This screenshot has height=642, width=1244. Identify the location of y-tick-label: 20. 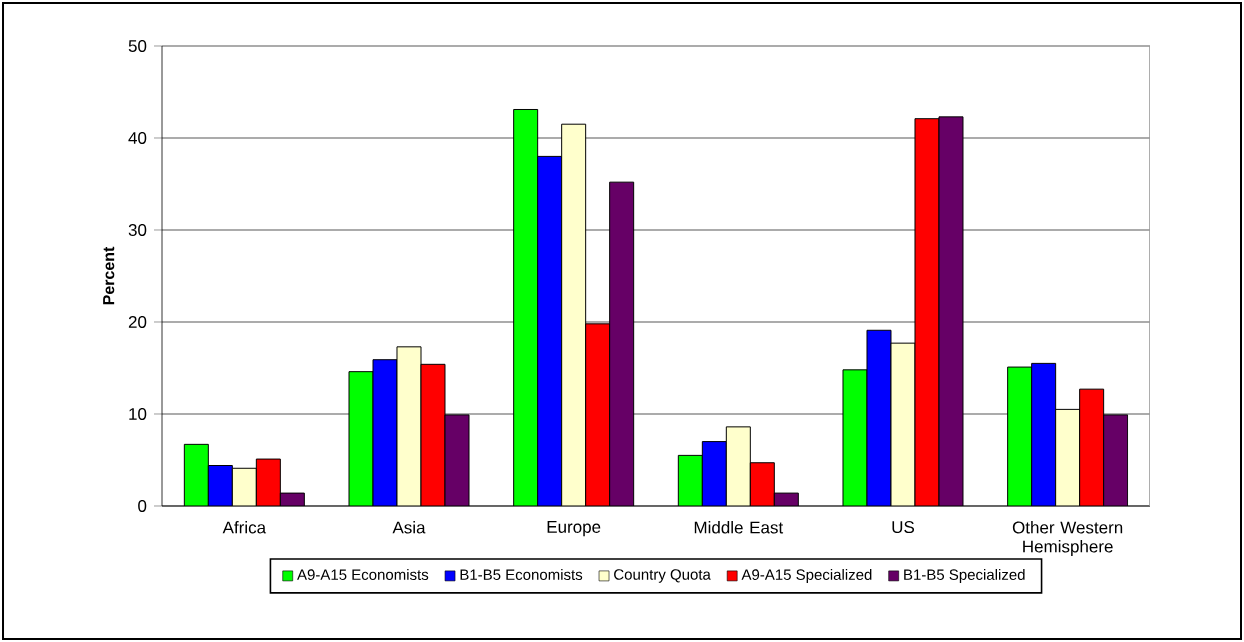
(137, 321).